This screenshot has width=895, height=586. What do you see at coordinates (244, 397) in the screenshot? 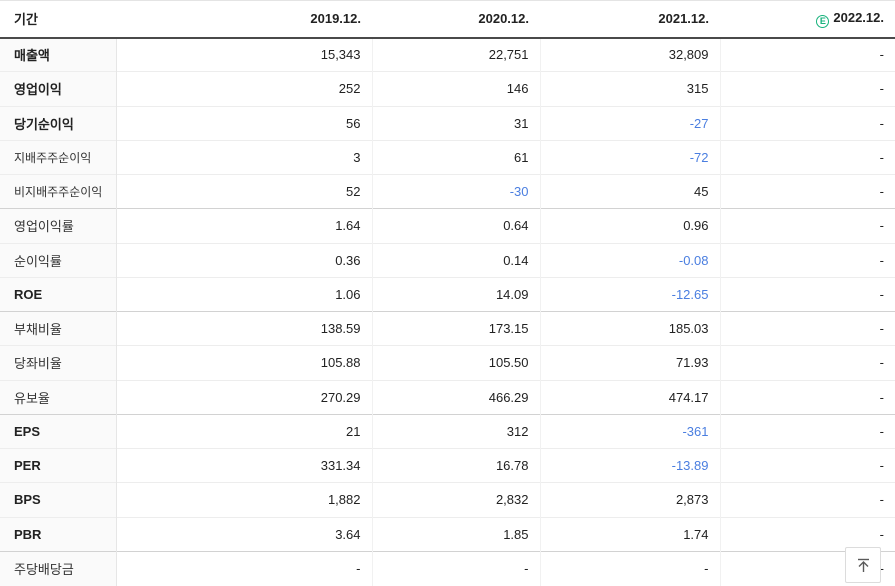
I see `cell-value: 270.29` at bounding box center [244, 397].